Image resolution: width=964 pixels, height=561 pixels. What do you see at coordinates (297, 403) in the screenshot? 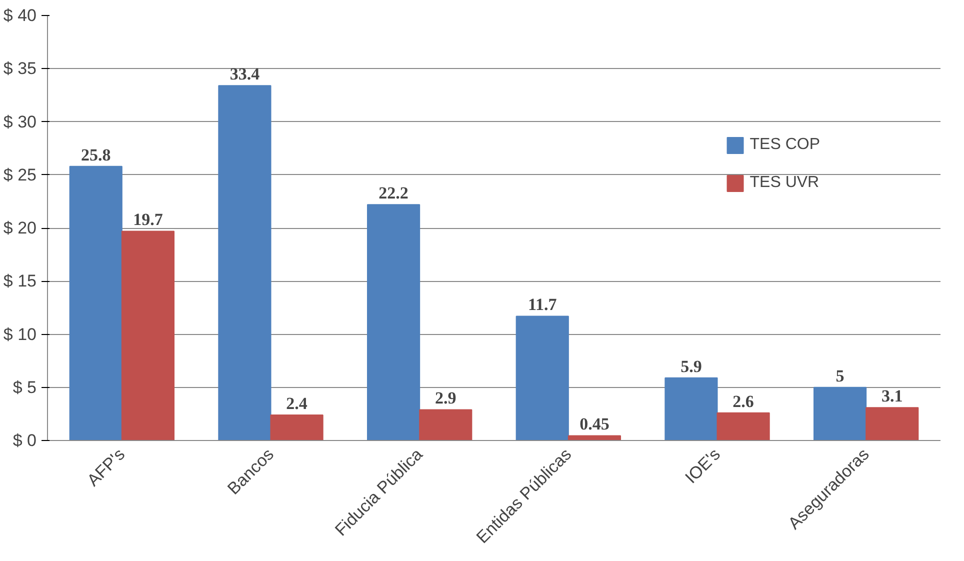
I see `data-label: 2.4` at bounding box center [297, 403].